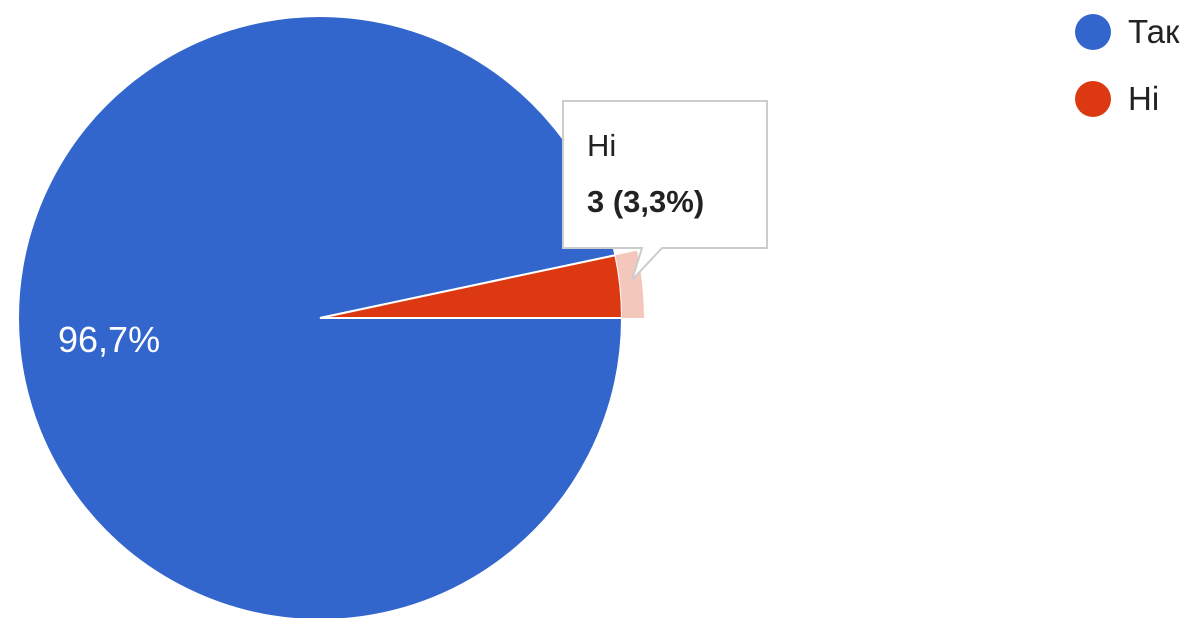 Image resolution: width=1201 pixels, height=618 pixels. Describe the element at coordinates (1127, 65) in the screenshot. I see `legend: Так Ні` at that location.